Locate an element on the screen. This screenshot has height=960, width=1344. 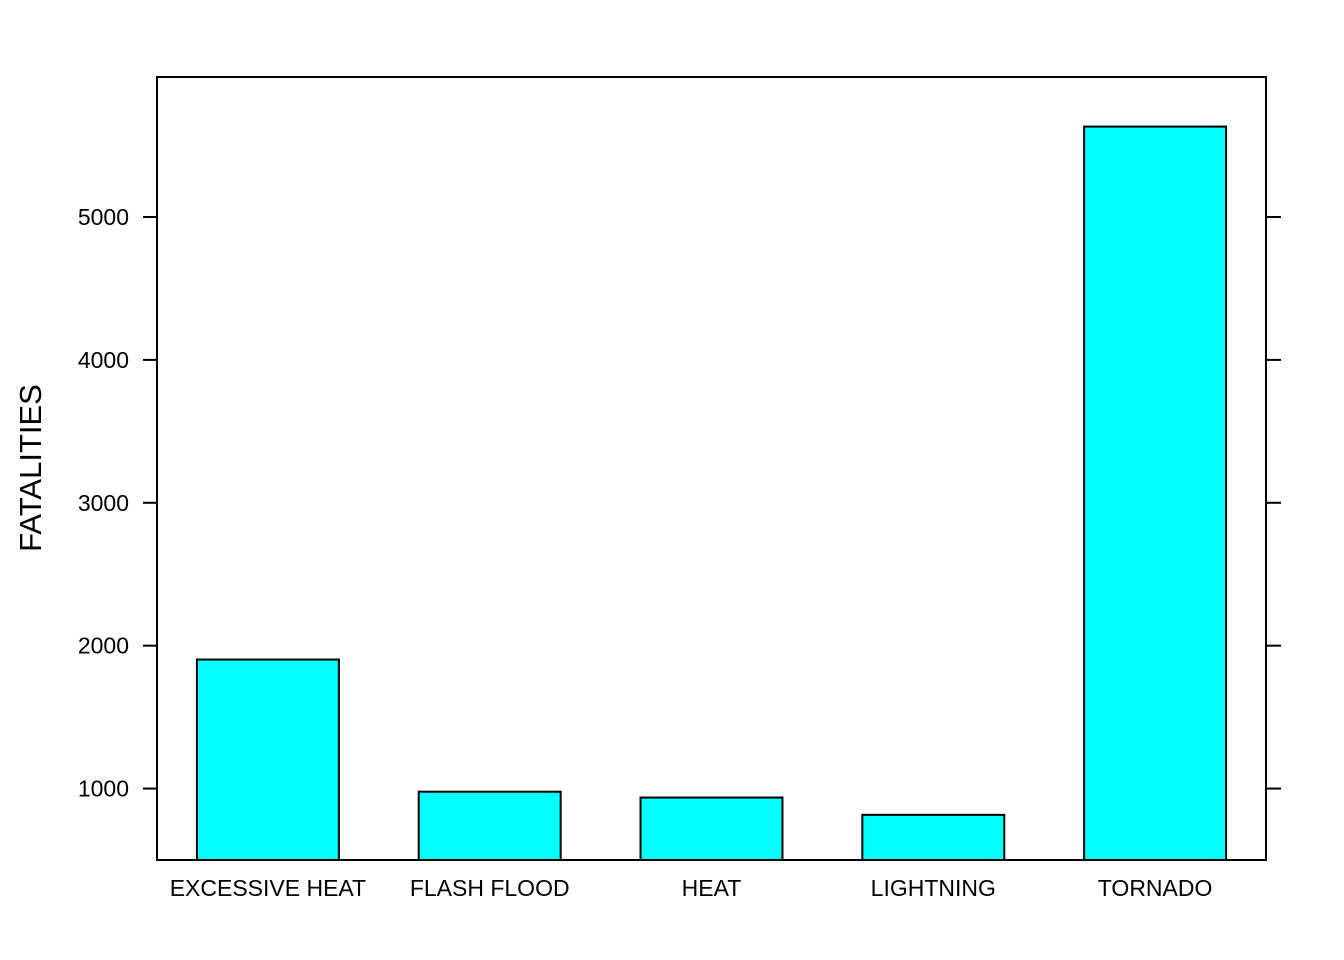
x-tick-label: LIGHTNING is located at coordinates (933, 888).